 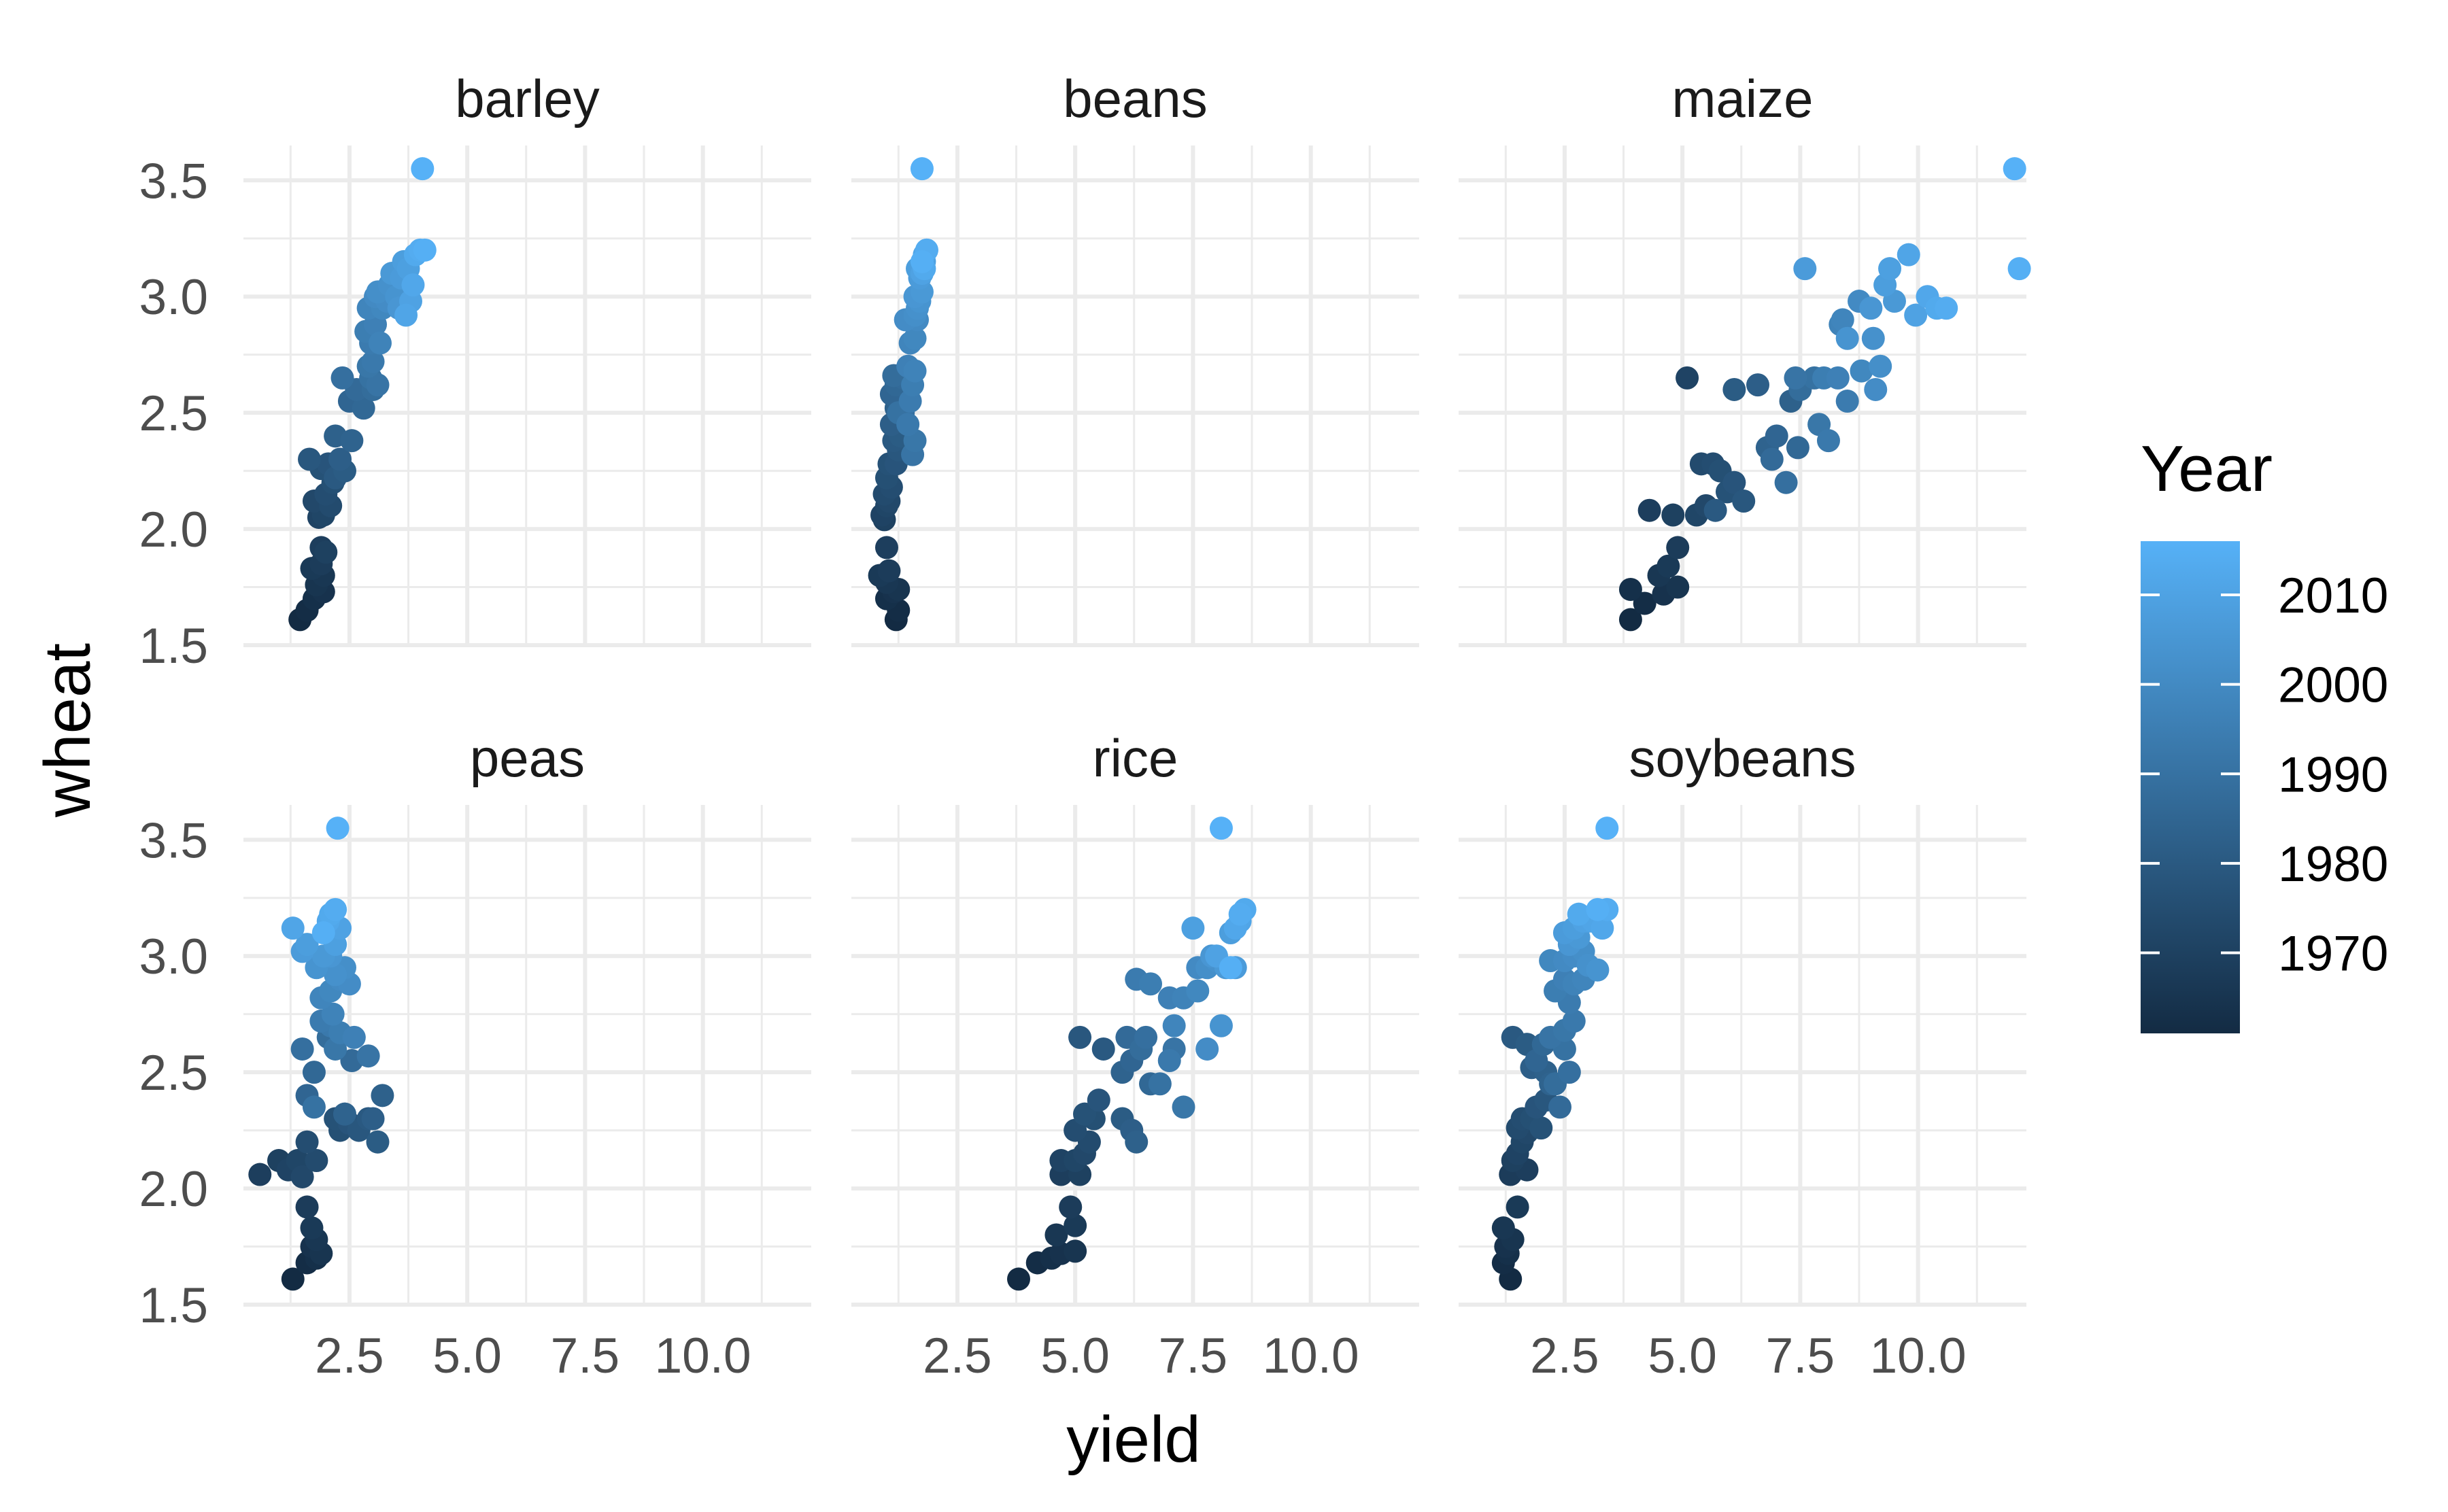 I want to click on y-tick-label: 3.5, so click(x=174, y=181).